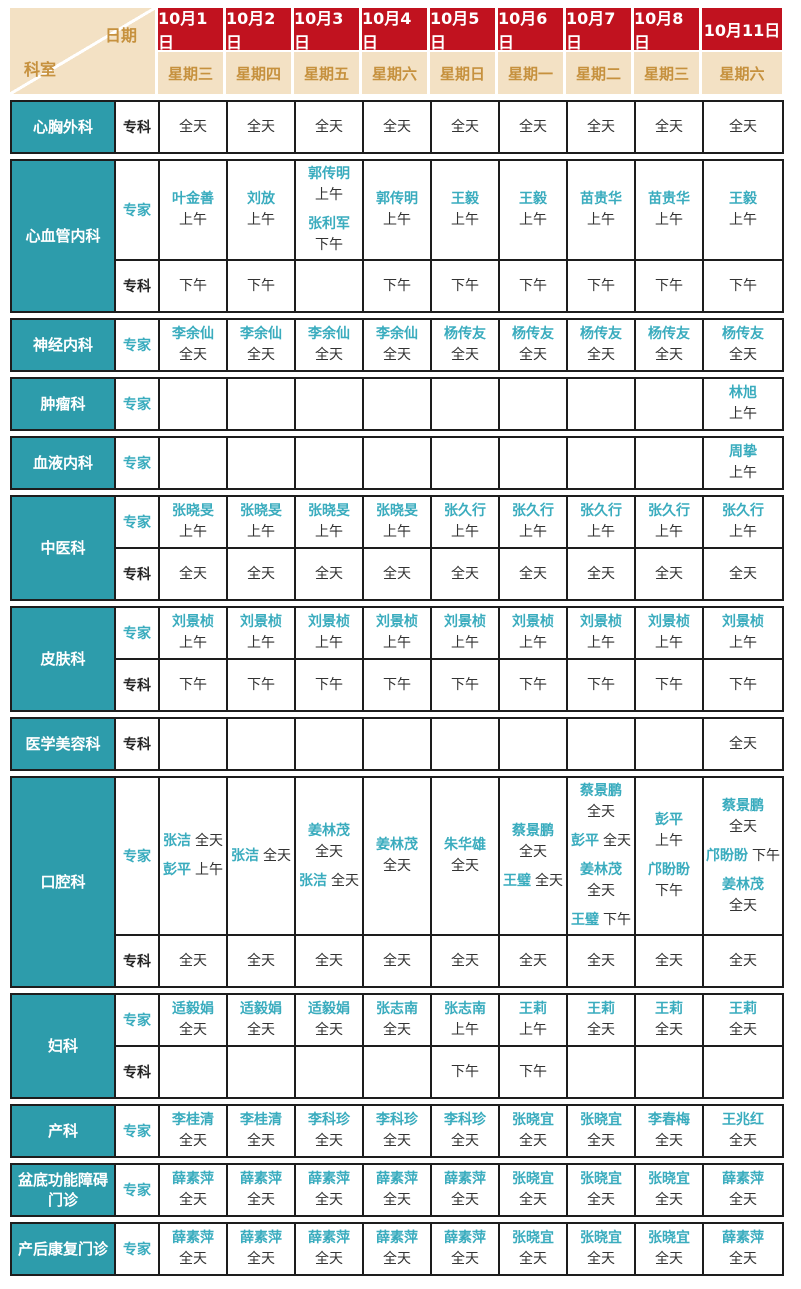 This screenshot has width=801, height=1289. Describe the element at coordinates (464, 73) in the screenshot. I see `weekday-cell: 星期日` at that location.